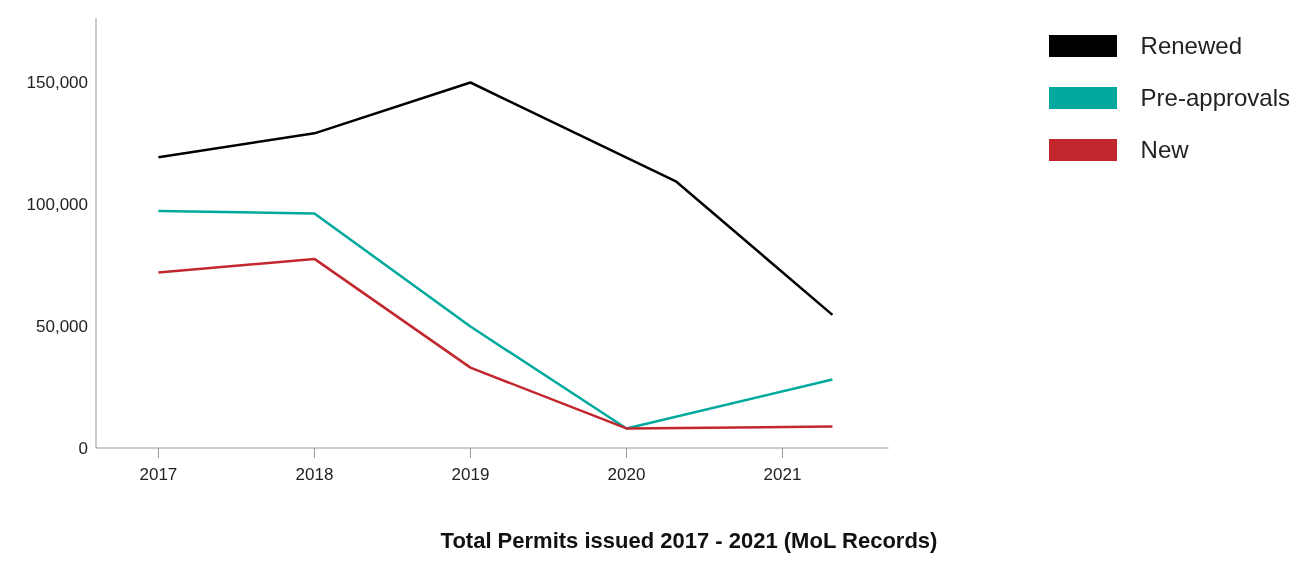 This screenshot has height=574, width=1298. I want to click on x-tick-label: 2020, so click(626, 475).